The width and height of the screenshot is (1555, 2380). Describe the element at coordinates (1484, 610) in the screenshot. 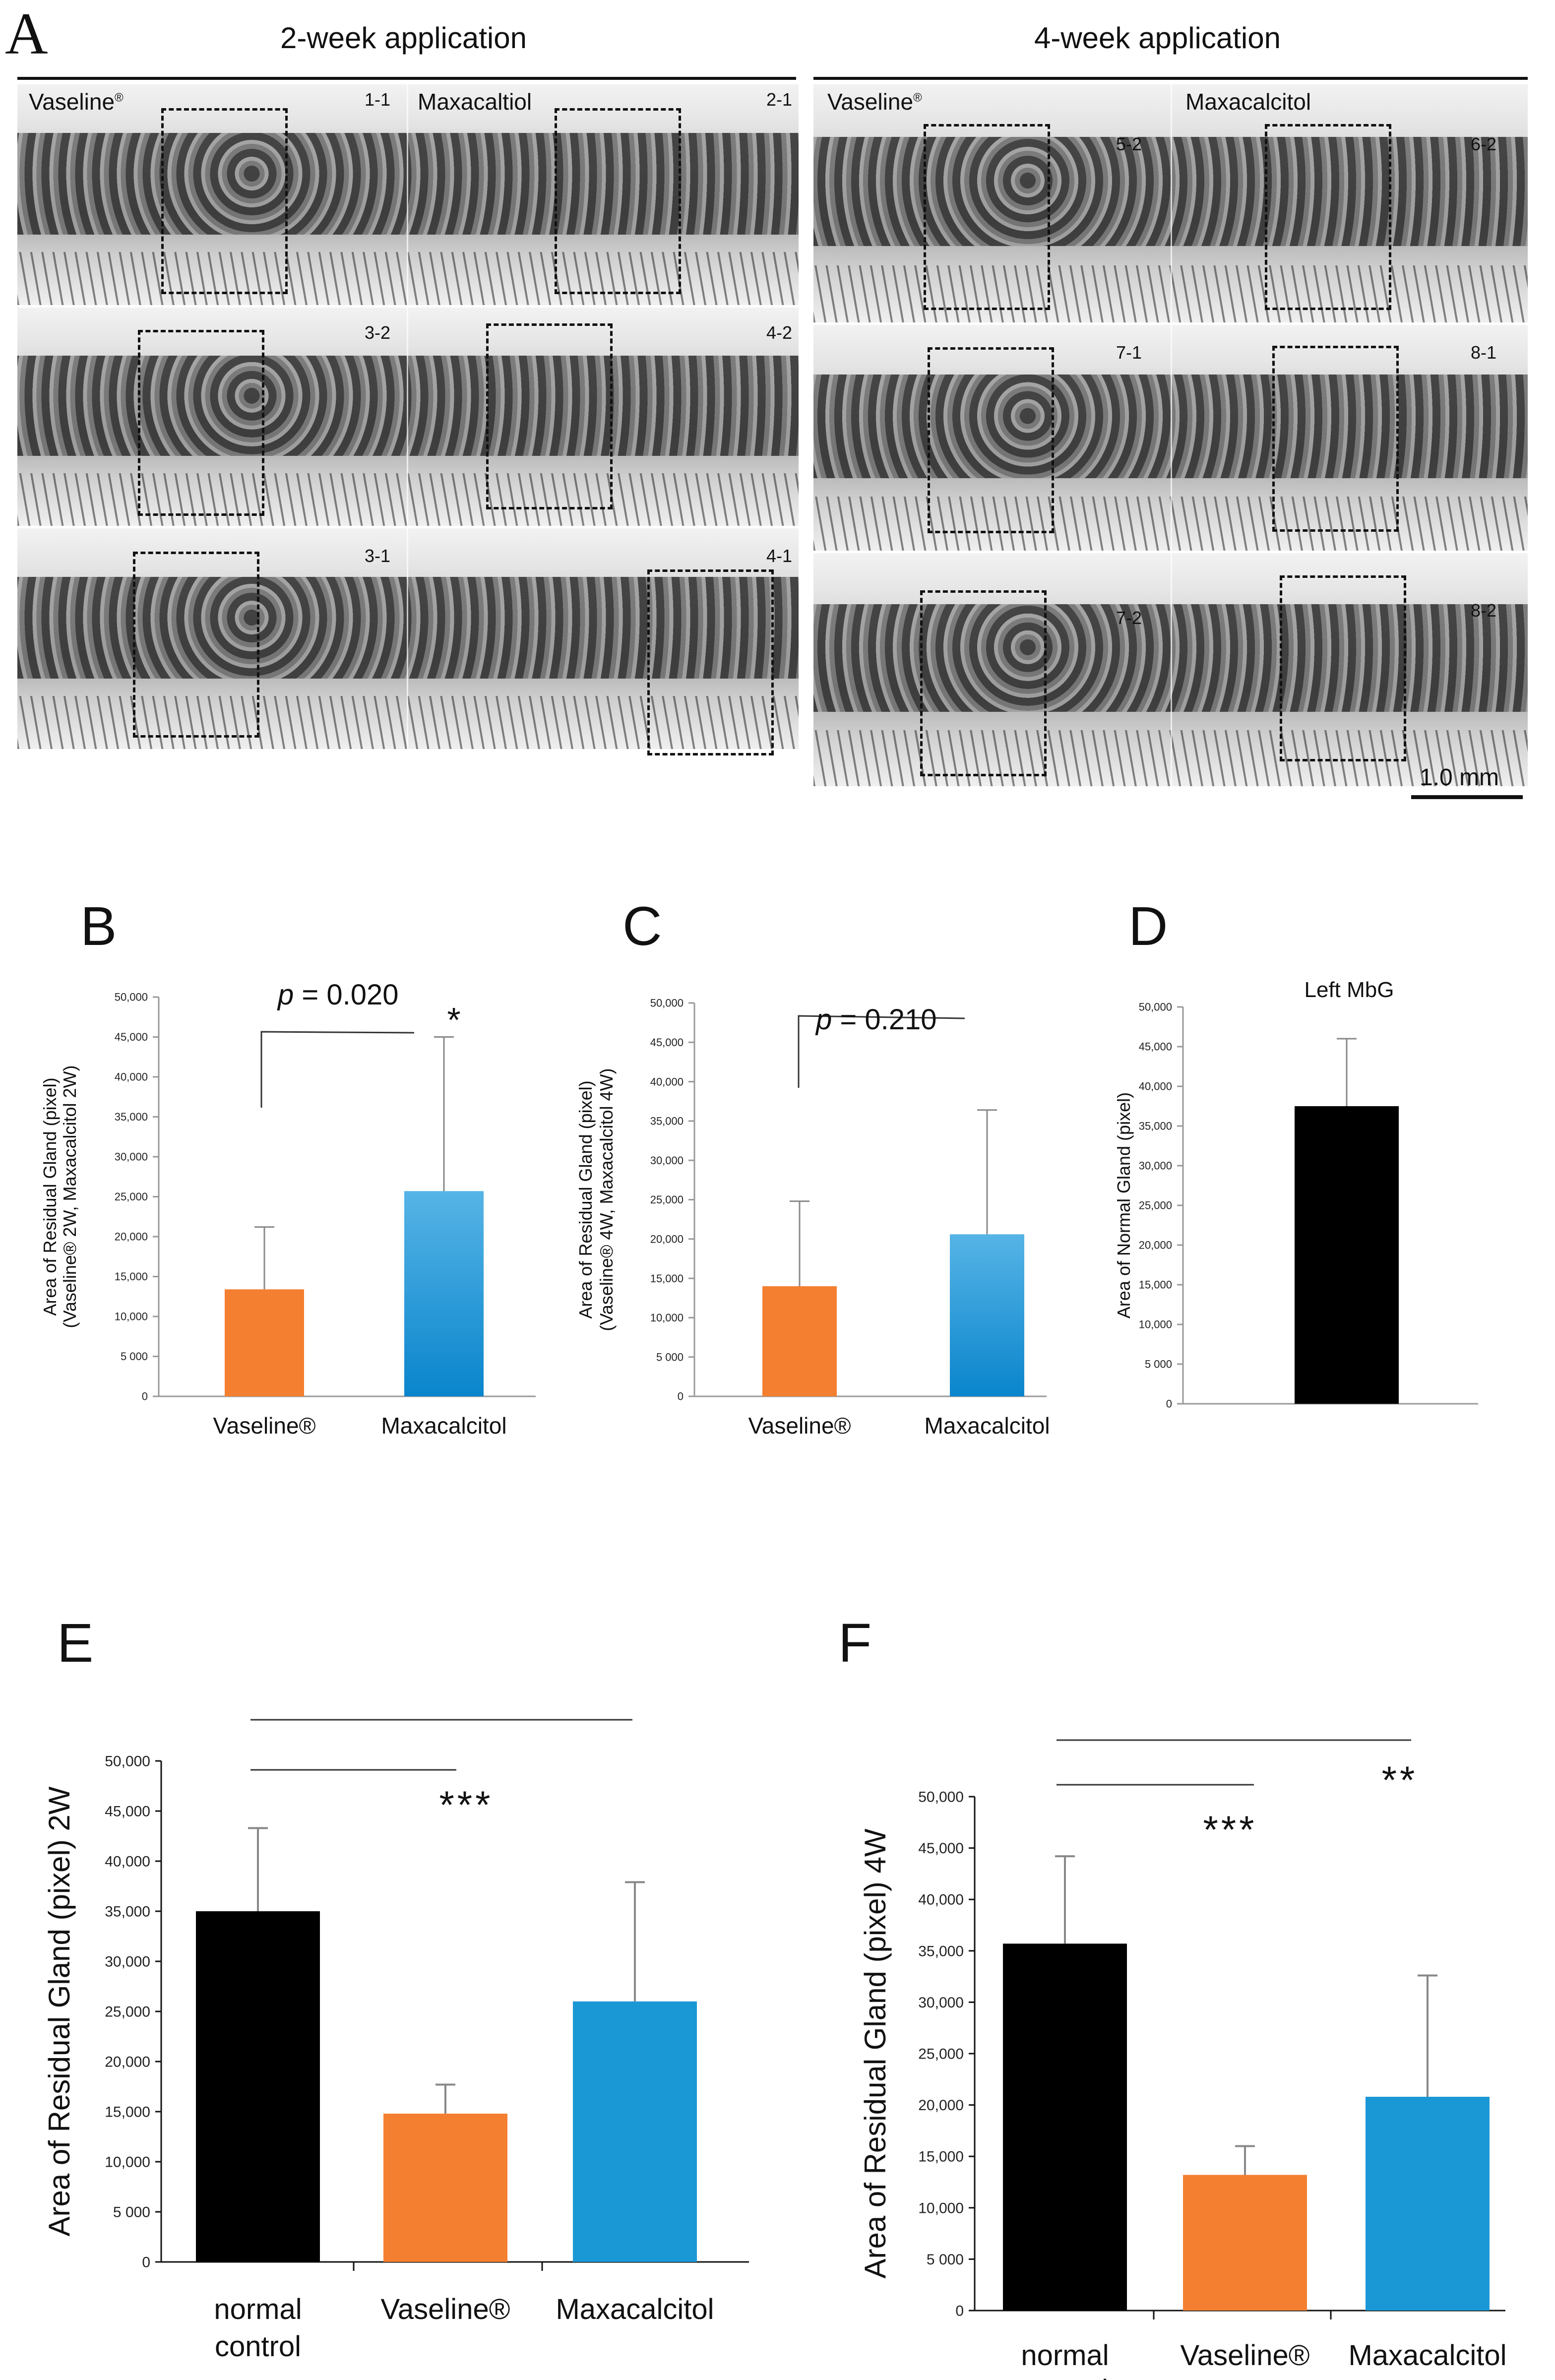

I see `image-number: 8-2` at that location.